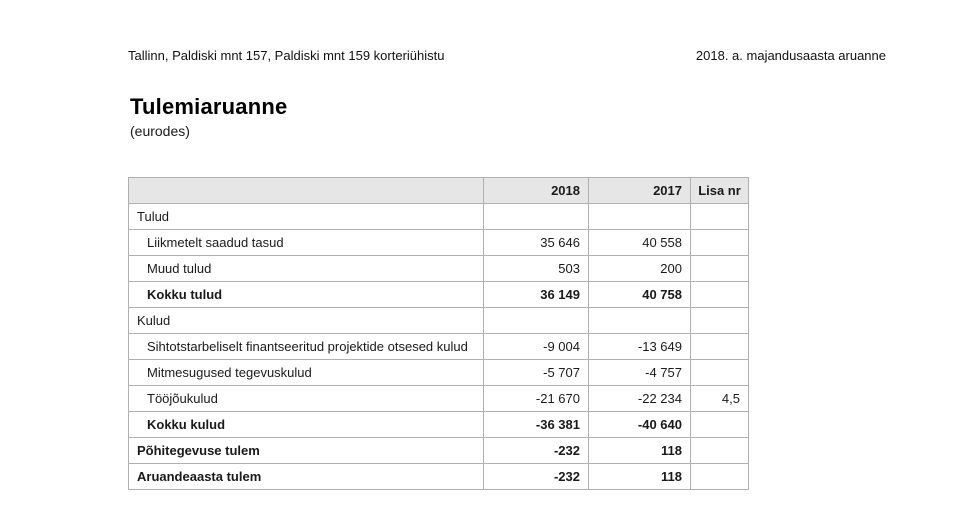 This screenshot has height=519, width=966. What do you see at coordinates (306, 320) in the screenshot?
I see `row-label: Kulud` at bounding box center [306, 320].